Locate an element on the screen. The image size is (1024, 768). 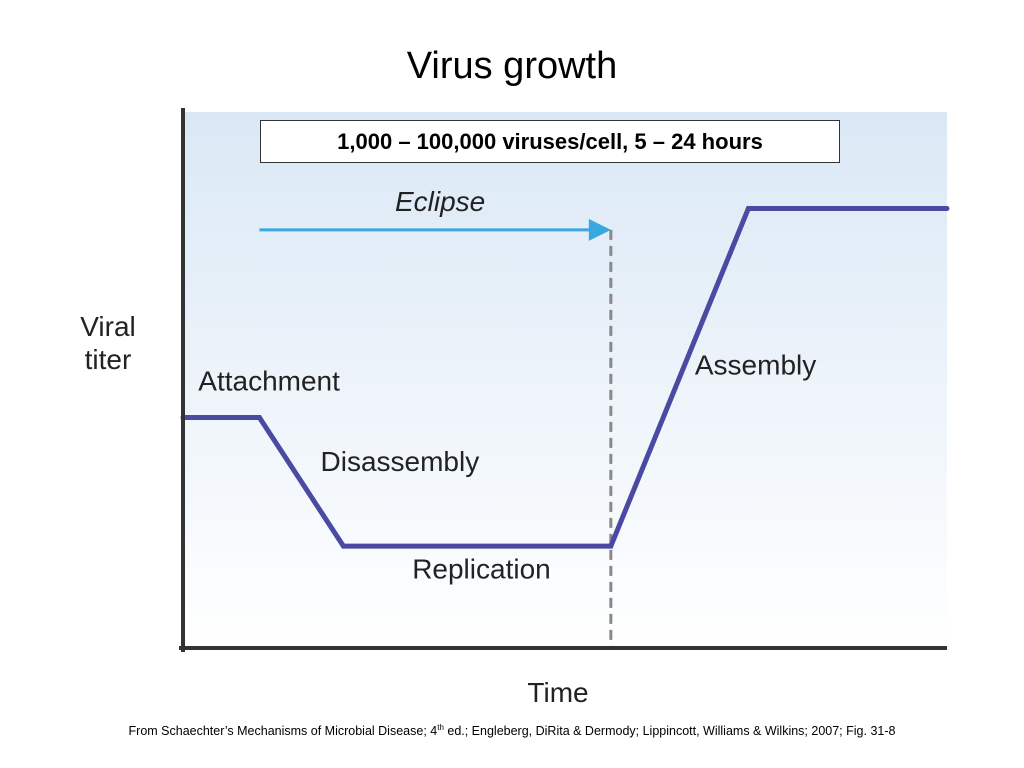
y-axis-label-line-2: titer is located at coordinates (108, 359).